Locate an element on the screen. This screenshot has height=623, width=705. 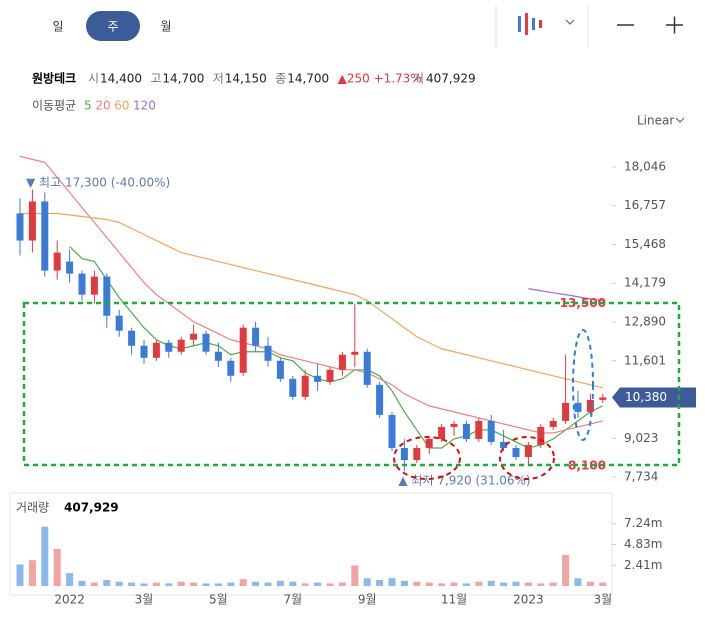
tab-month: 월 is located at coordinates (165, 27).